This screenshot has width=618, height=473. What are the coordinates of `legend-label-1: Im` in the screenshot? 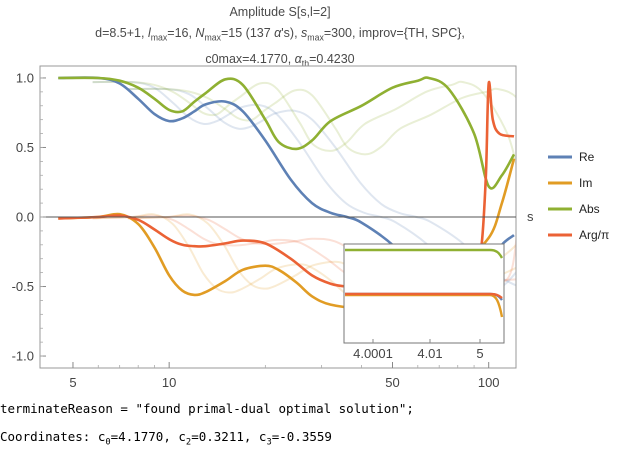 It's located at (585, 183).